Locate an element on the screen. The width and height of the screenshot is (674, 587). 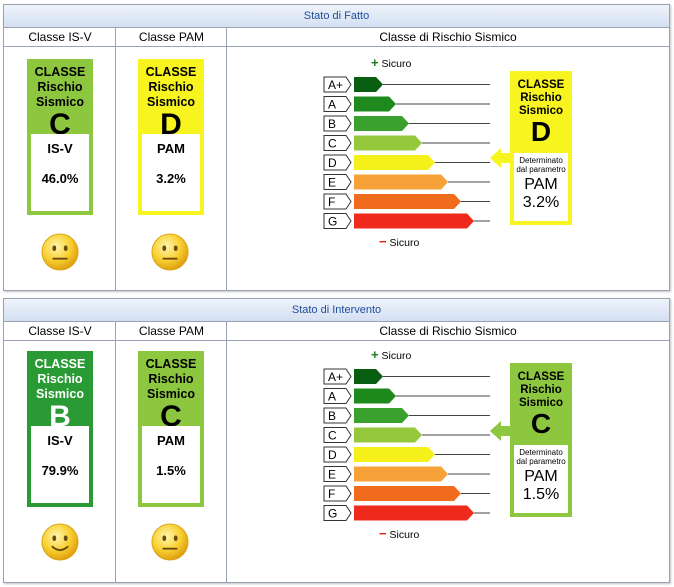
scale-class-label: E is located at coordinates (332, 183).